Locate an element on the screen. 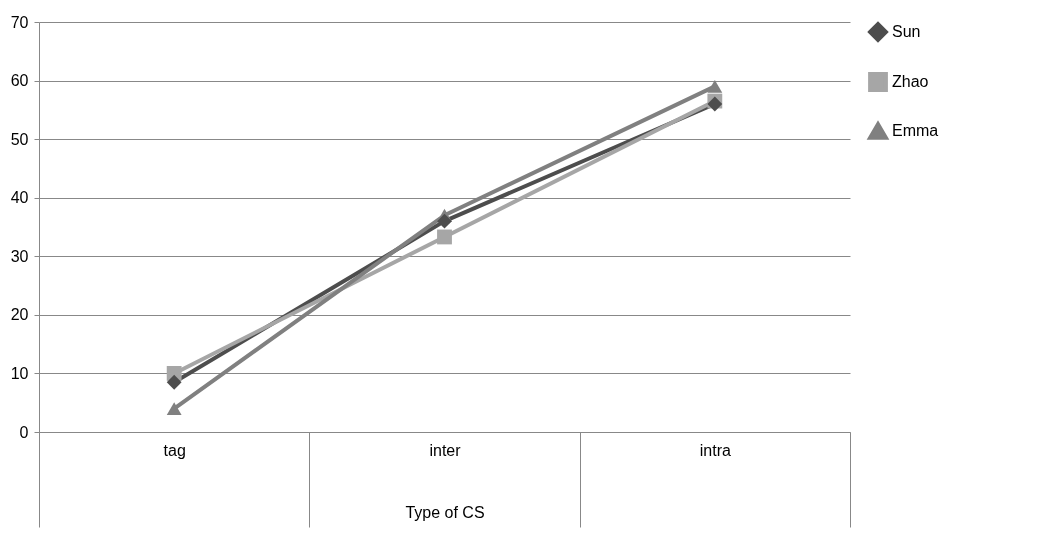 The image size is (1042, 536). x-axis-title: Type of CS is located at coordinates (445, 512).